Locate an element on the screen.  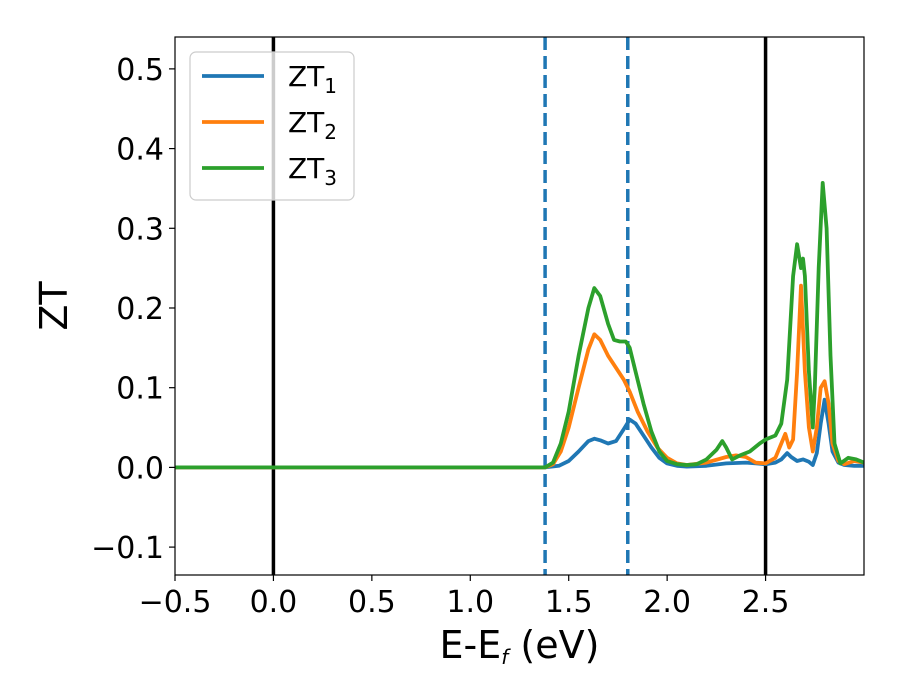
x-axis-ticks: −0.5 0.0 0.5 1.0 1.5 2.0 2.5 is located at coordinates (464, 597).